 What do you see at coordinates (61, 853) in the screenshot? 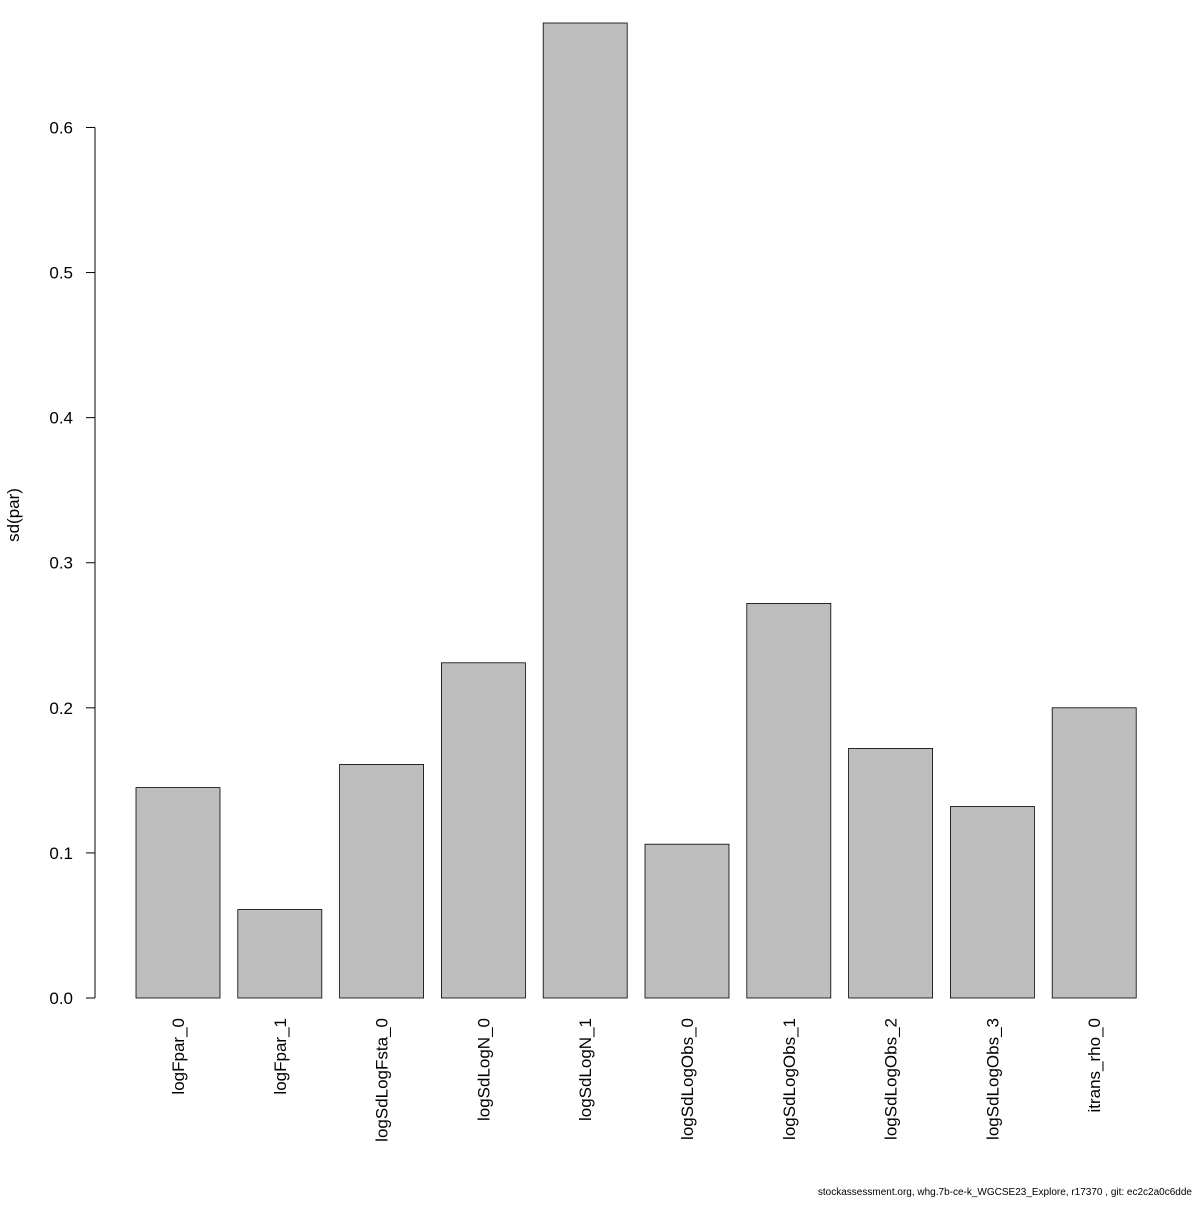
I see `y-tick-label: 0.1` at bounding box center [61, 853].